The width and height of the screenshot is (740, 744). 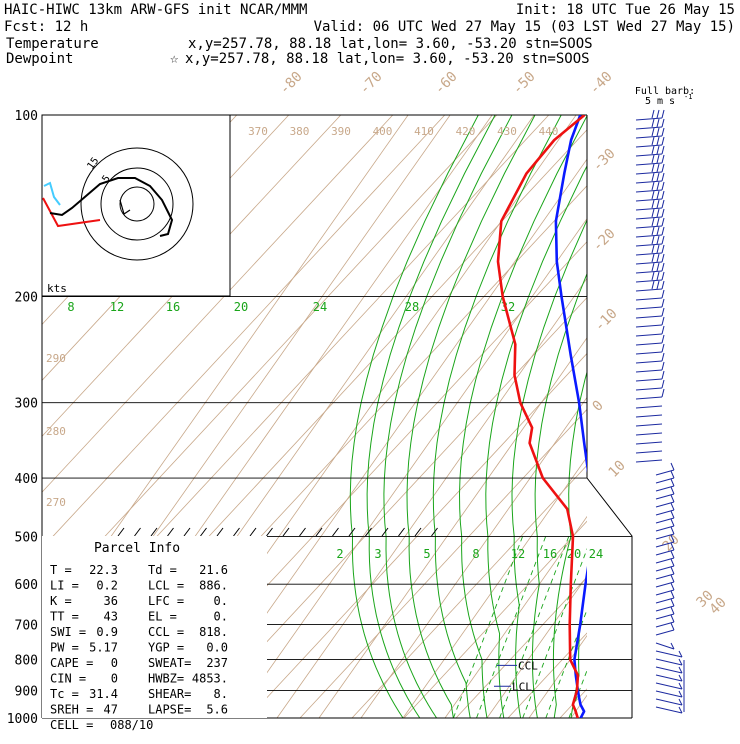 What do you see at coordinates (660, 411) in the screenshot?
I see `wind-barbs` at bounding box center [660, 411].